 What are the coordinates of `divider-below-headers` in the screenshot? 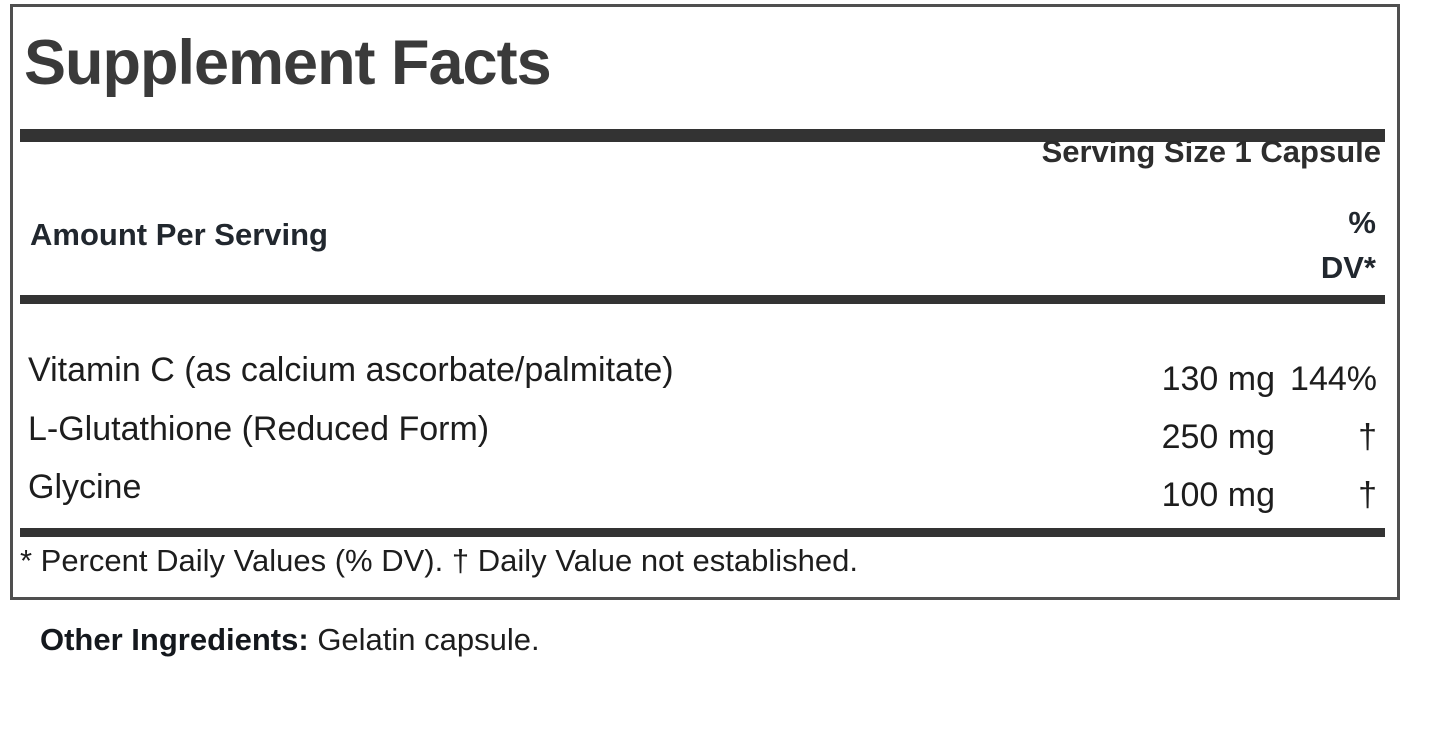 It's located at (702, 299).